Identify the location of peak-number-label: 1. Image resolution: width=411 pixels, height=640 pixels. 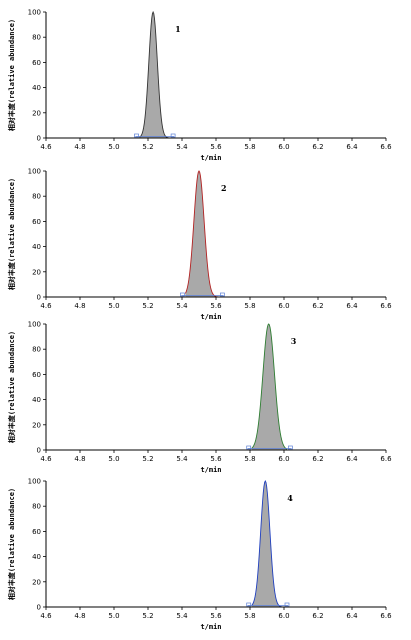
(178, 29).